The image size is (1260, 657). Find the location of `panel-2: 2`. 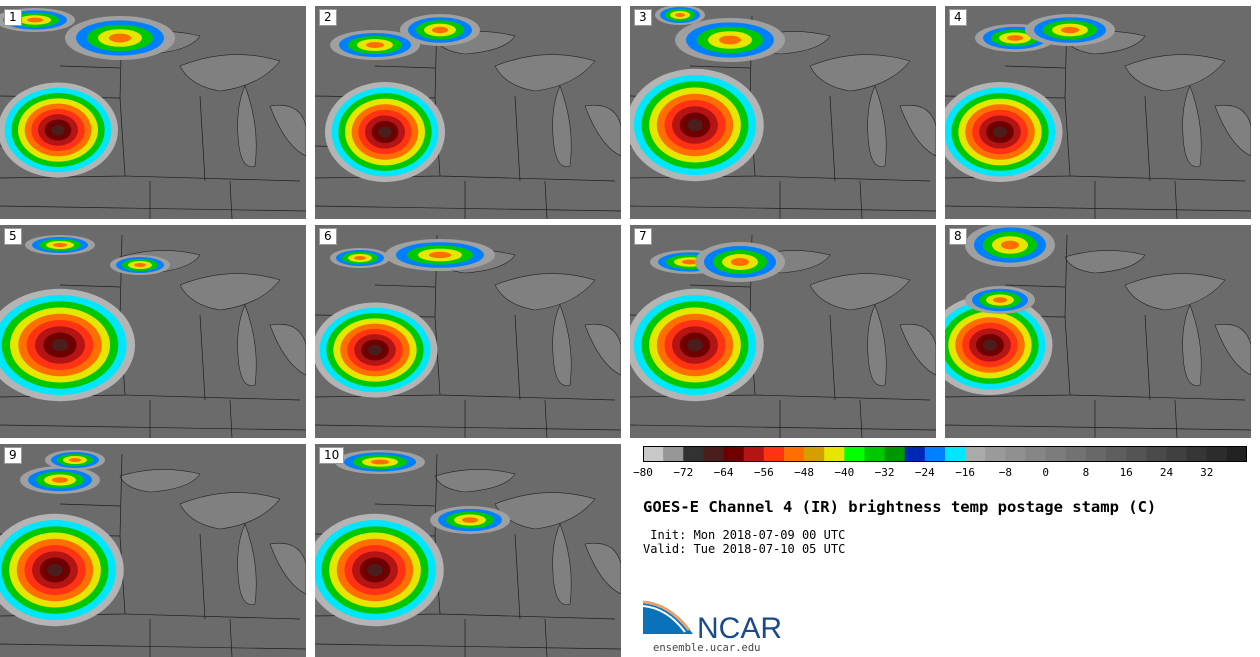

panel-2: 2 is located at coordinates (468, 112).